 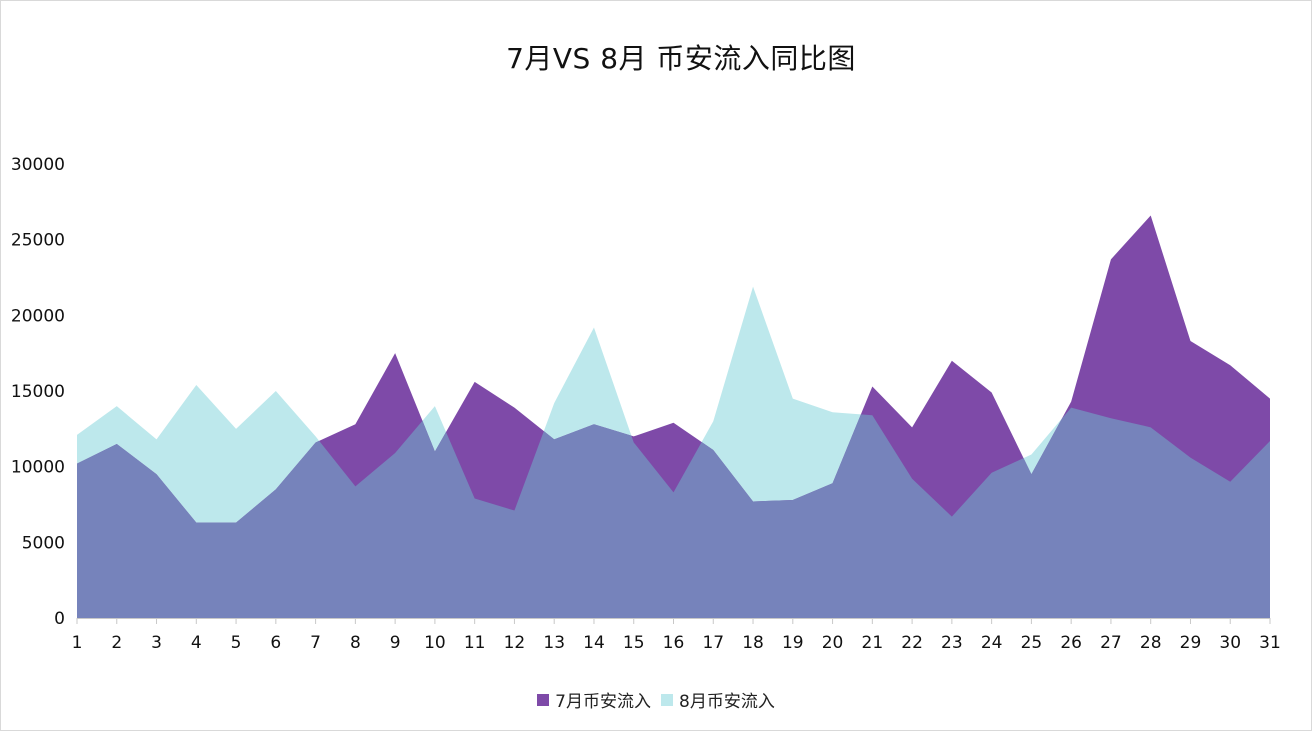 What do you see at coordinates (594, 643) in the screenshot?
I see `x-tick-label: 14` at bounding box center [594, 643].